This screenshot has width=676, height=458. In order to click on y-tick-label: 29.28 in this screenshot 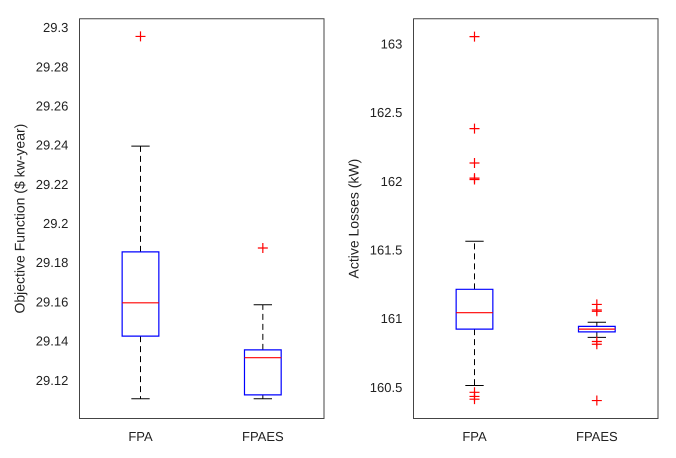, I will do `click(52, 66)`.